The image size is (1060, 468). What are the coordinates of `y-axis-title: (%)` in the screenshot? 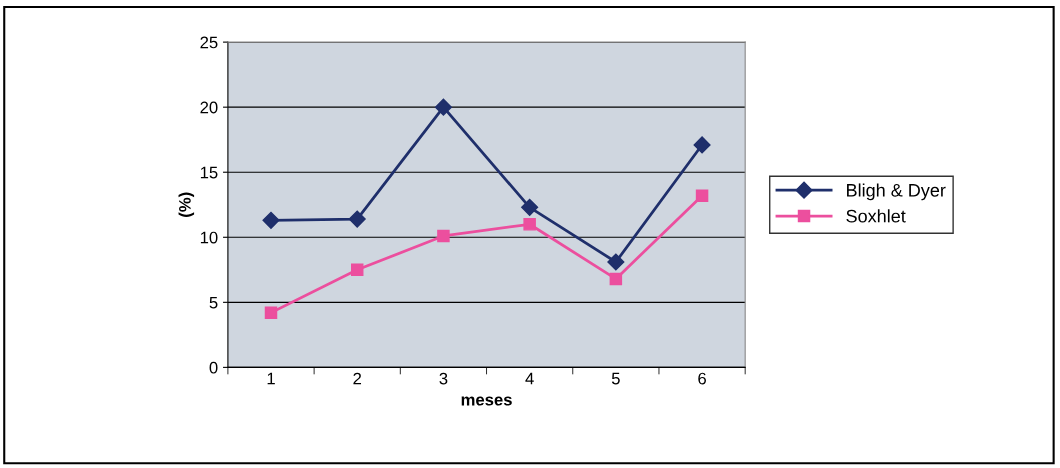 It's located at (186, 204).